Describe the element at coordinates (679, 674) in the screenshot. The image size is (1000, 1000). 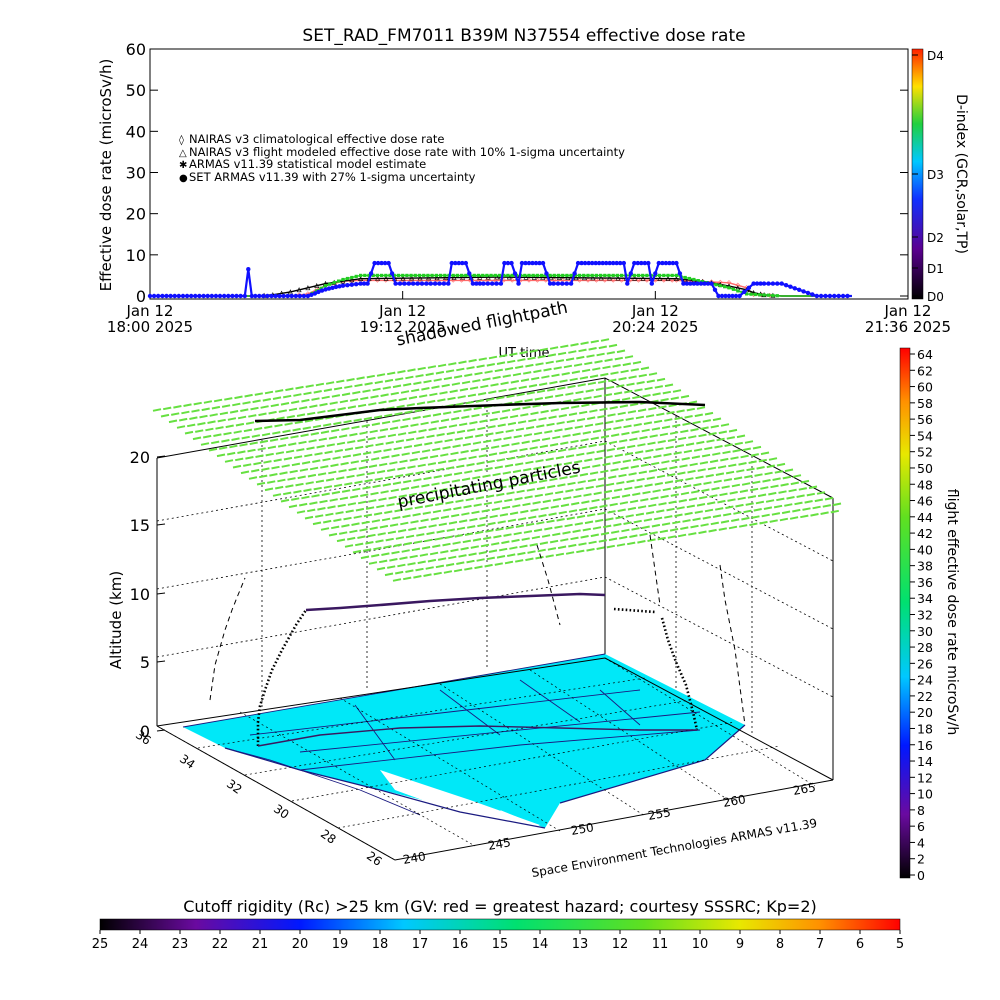
I see `flight-descent` at that location.